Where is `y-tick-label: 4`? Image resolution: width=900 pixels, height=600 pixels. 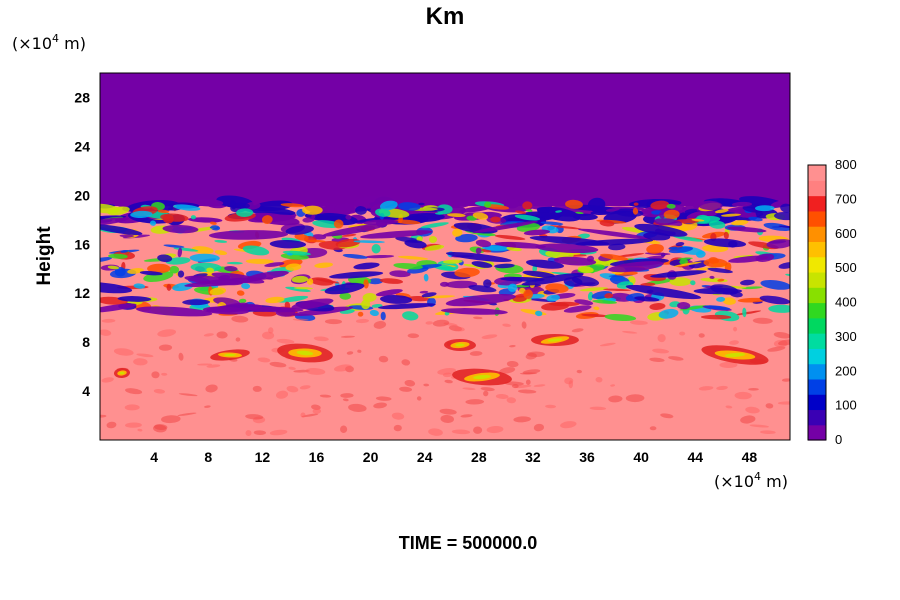
y-tick-label: 4 is located at coordinates (86, 391).